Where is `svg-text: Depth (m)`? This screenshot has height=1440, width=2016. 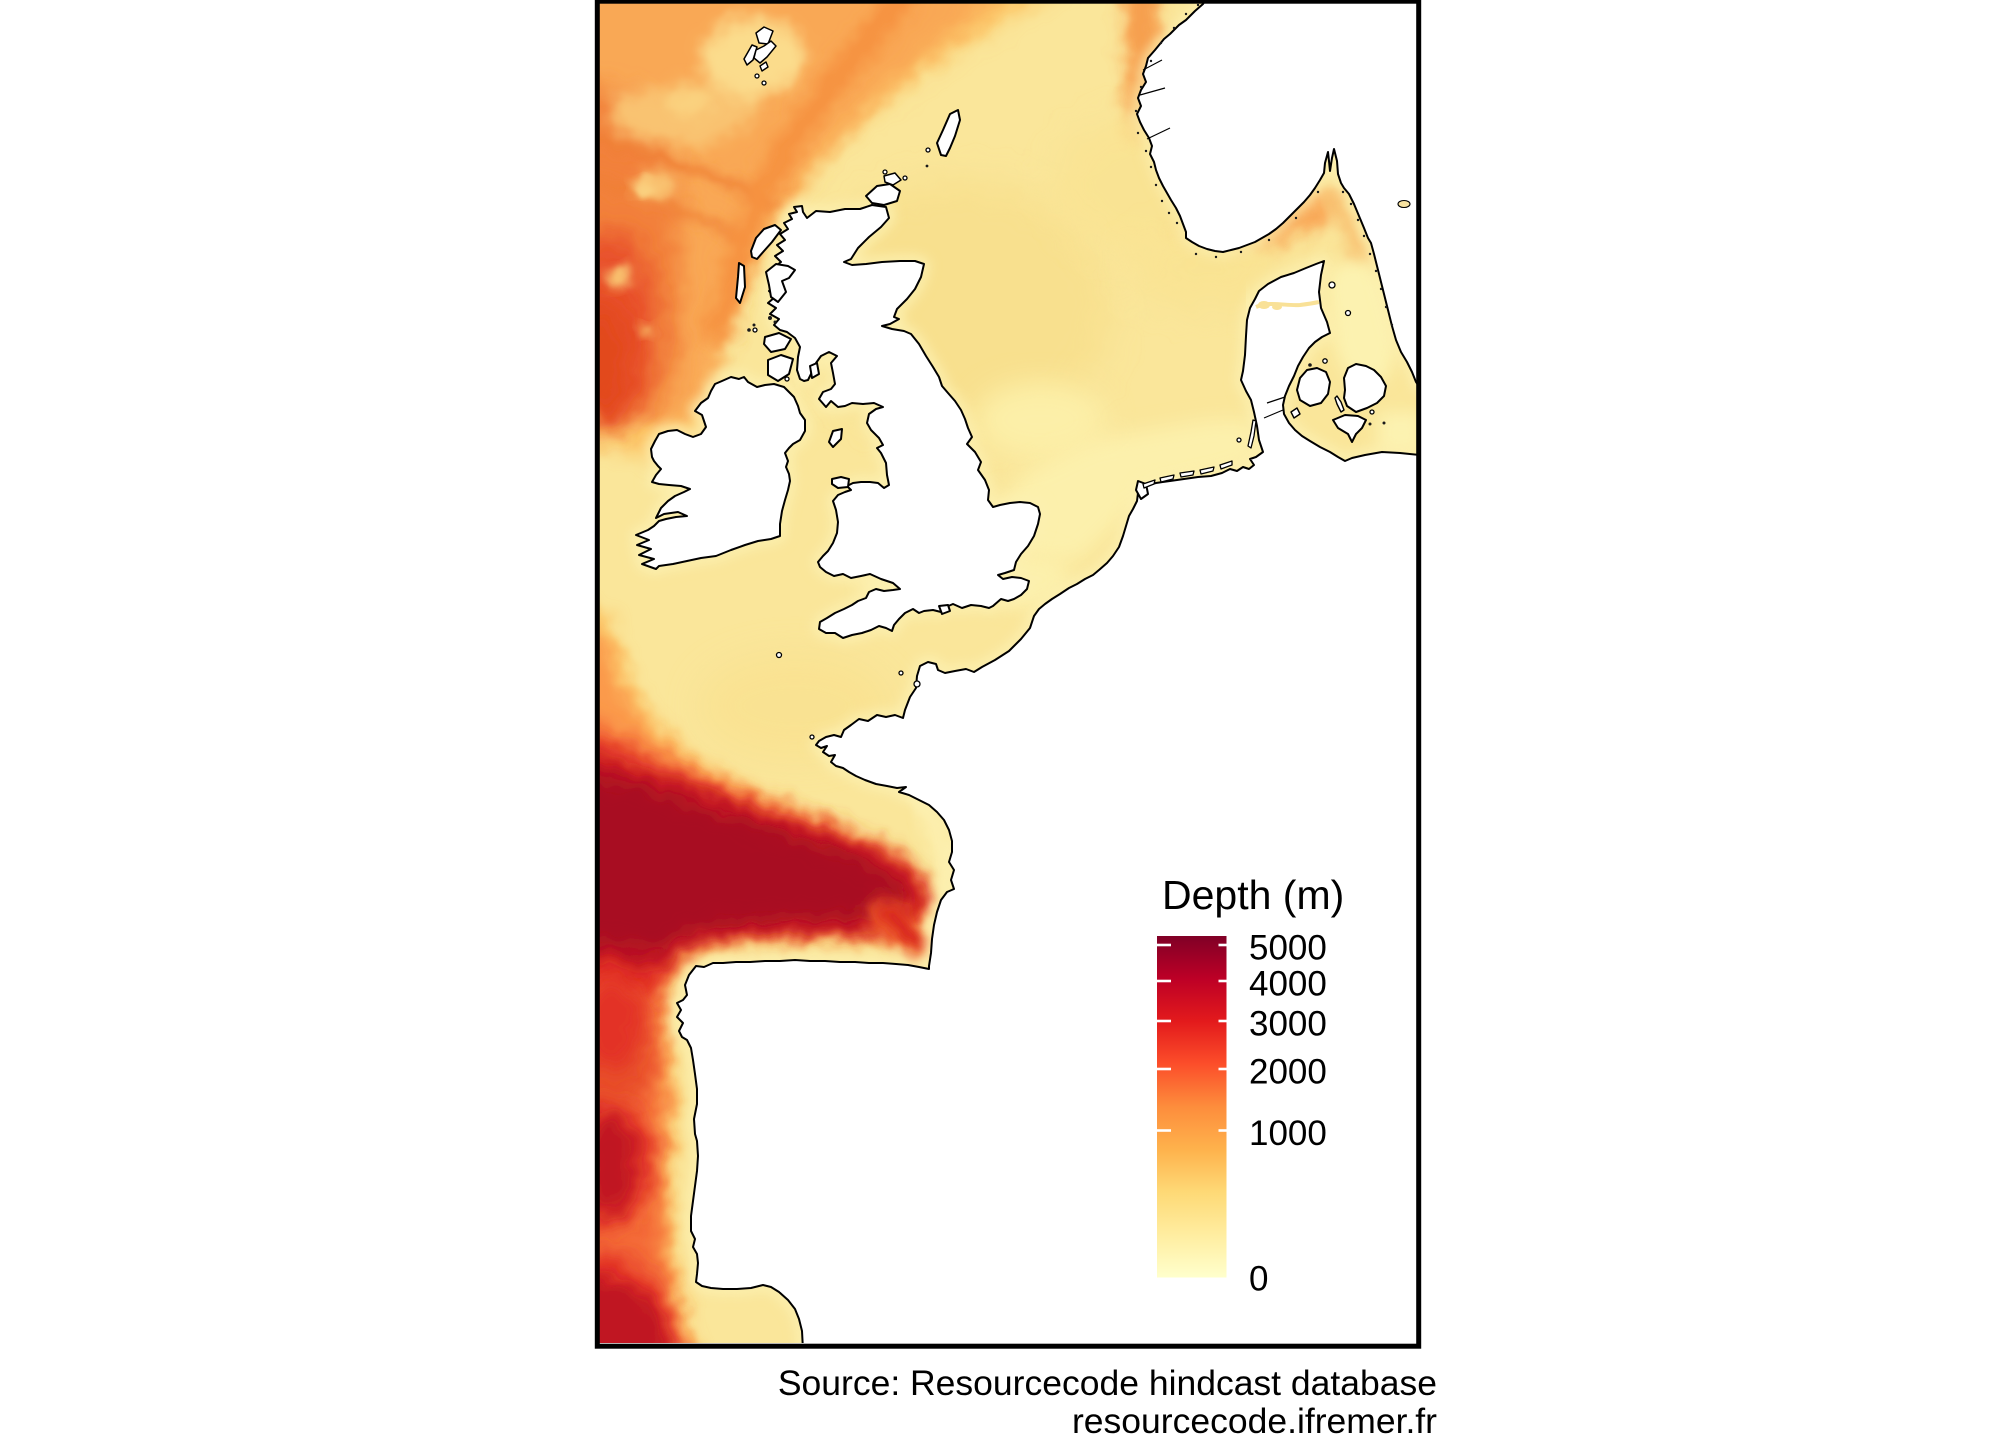
svg-text: Depth (m) is located at coordinates (1253, 895).